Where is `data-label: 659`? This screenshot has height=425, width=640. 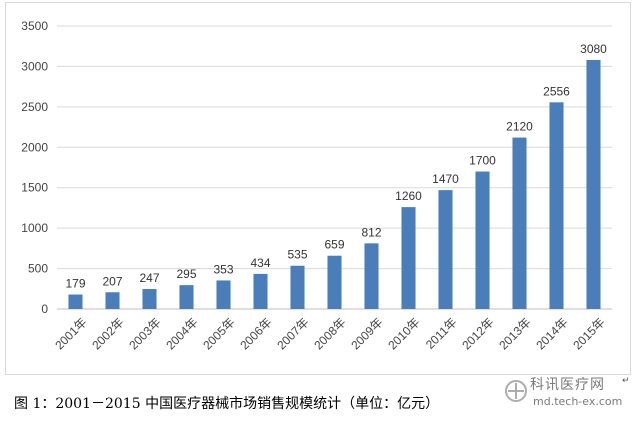 data-label: 659 is located at coordinates (334, 245).